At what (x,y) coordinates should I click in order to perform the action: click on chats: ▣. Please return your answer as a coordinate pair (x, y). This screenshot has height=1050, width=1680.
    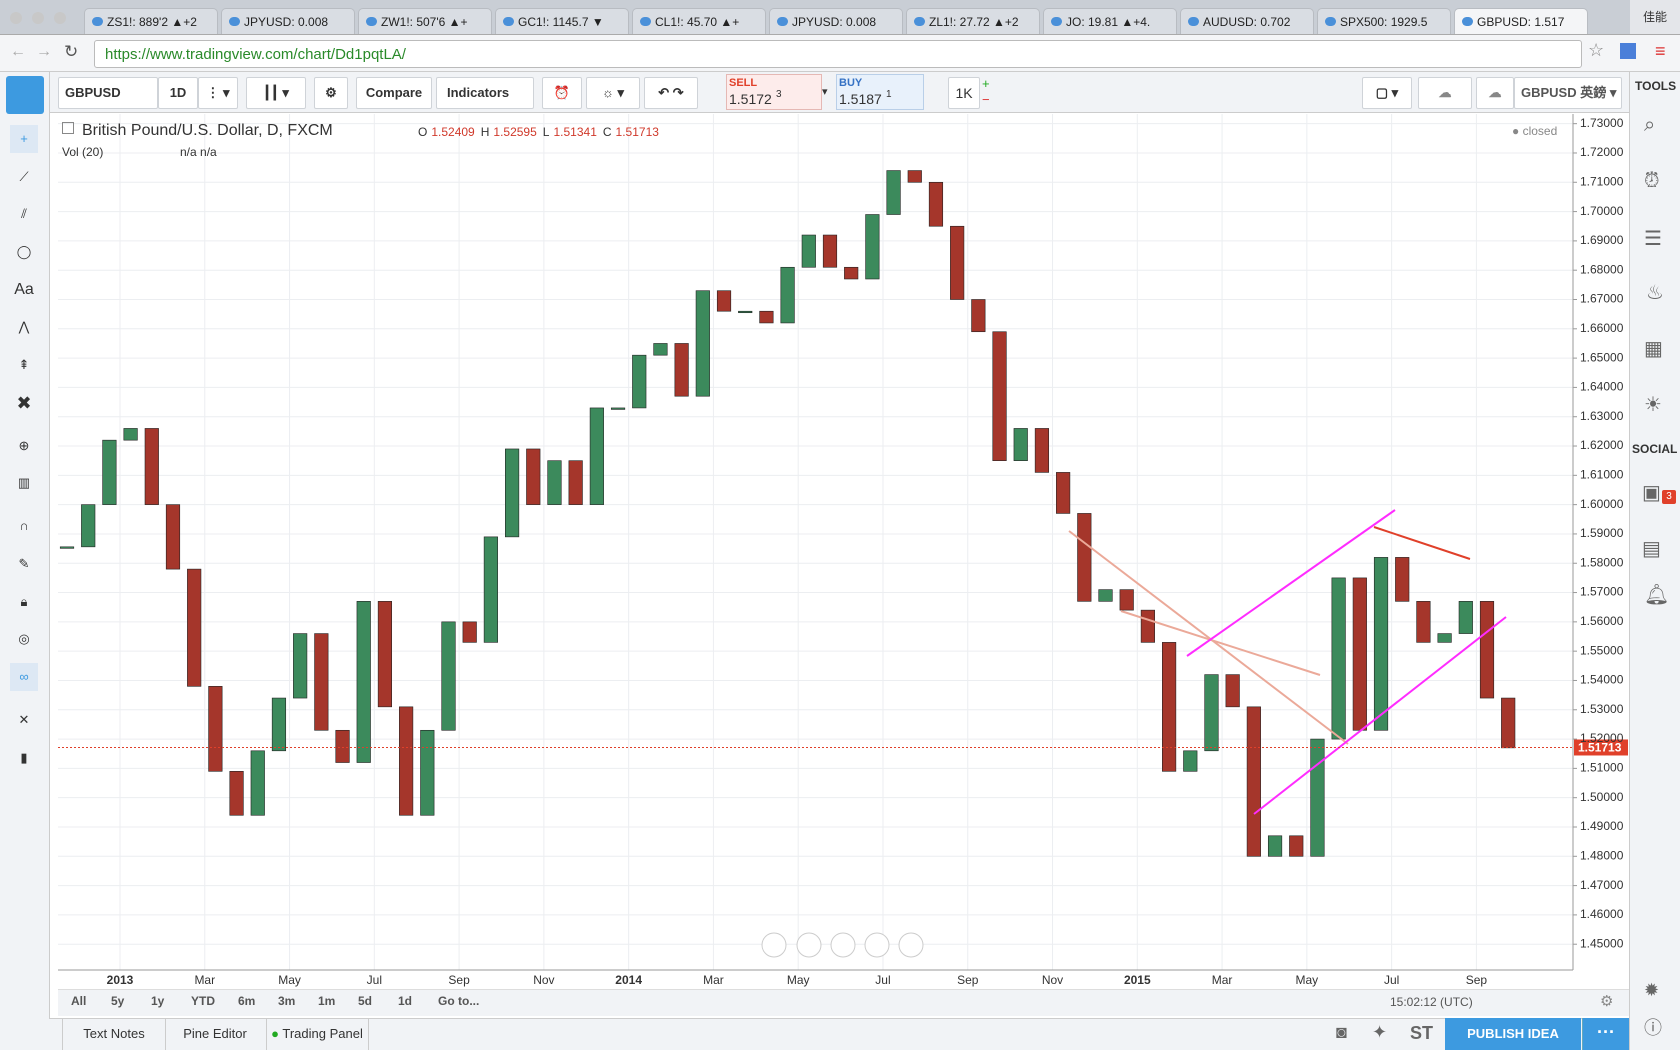
    Looking at the image, I should click on (1651, 493).